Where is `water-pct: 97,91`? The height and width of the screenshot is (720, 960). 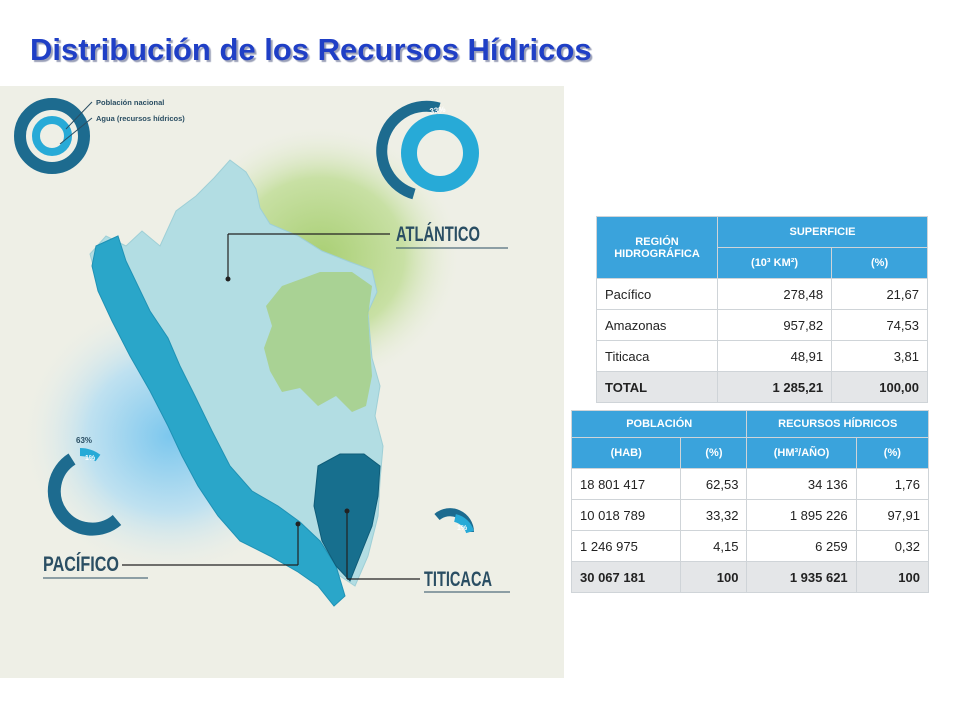 water-pct: 97,91 is located at coordinates (892, 515).